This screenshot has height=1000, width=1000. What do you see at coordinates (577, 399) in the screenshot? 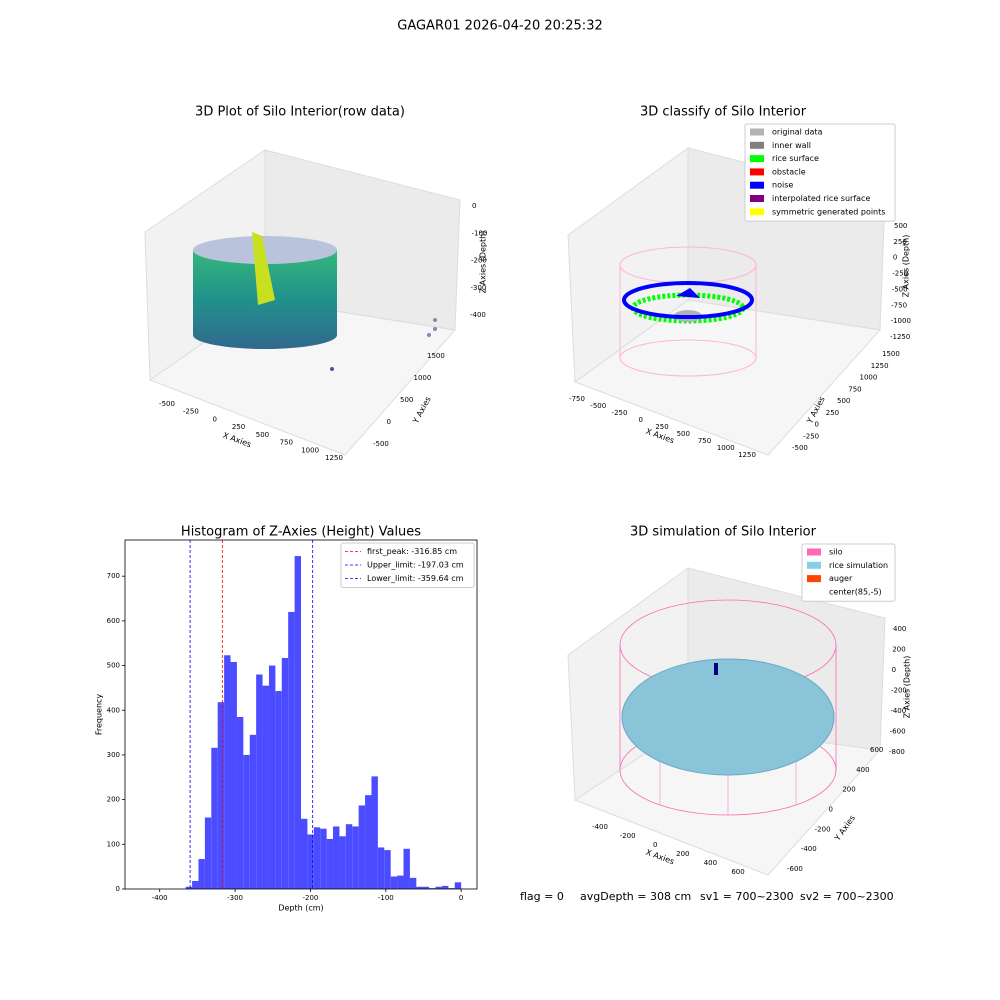
I see `tick-label: -750` at bounding box center [577, 399].